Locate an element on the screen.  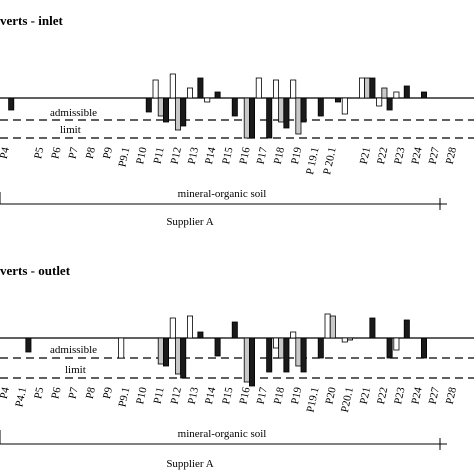
tick-label: P6 is located at coordinates (56, 153).